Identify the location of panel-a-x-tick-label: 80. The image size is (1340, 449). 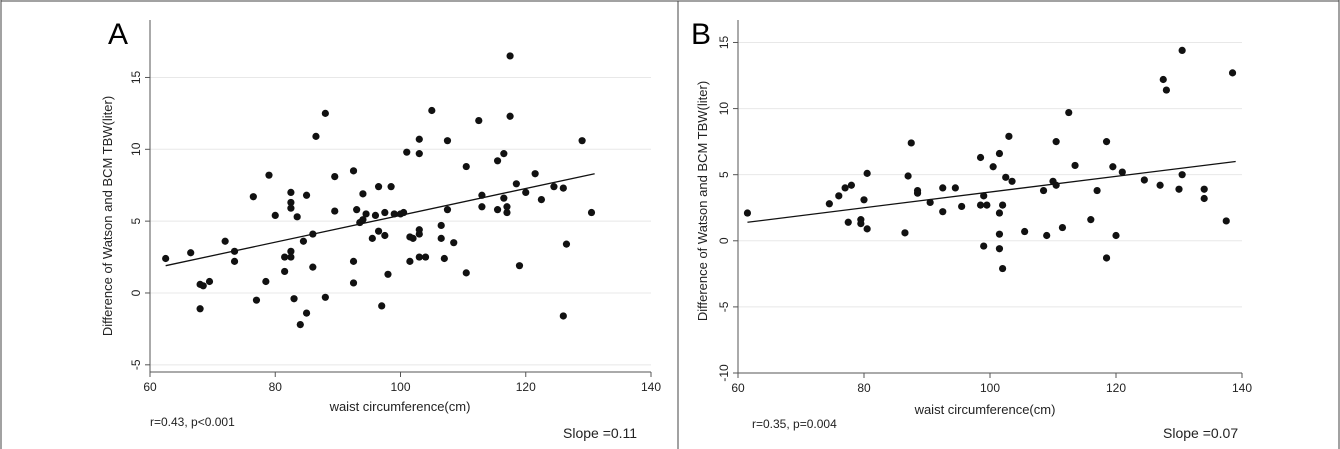
(276, 387).